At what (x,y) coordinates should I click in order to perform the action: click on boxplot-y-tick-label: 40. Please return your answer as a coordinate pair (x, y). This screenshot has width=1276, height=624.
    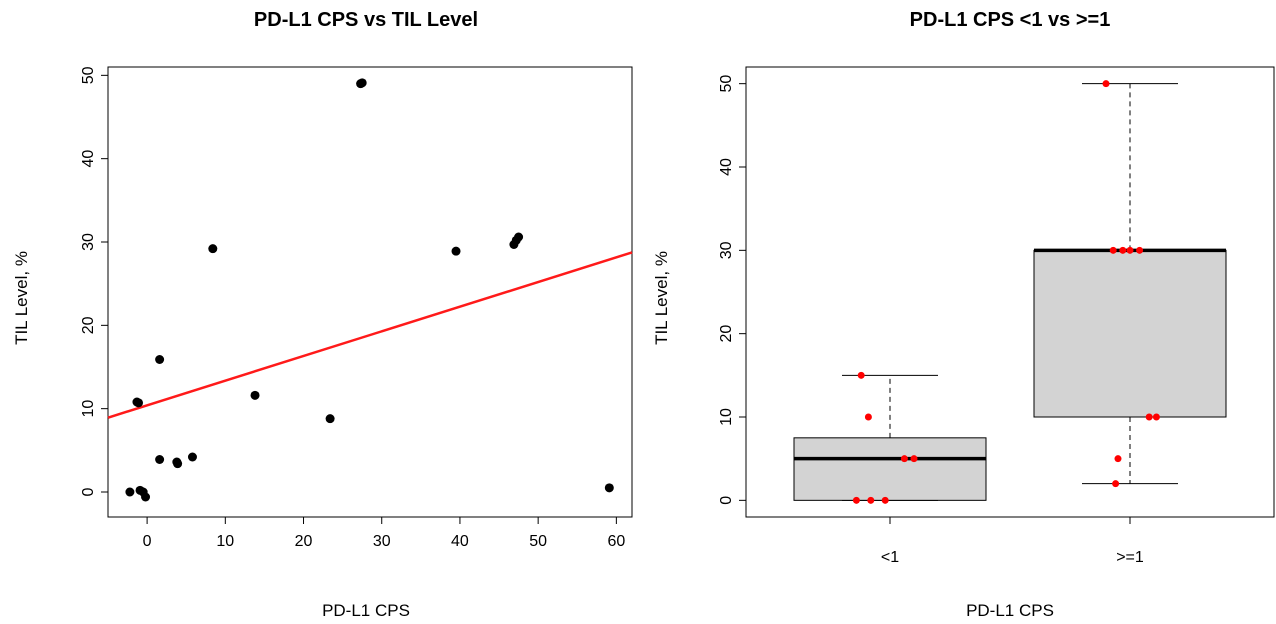
    Looking at the image, I should click on (726, 167).